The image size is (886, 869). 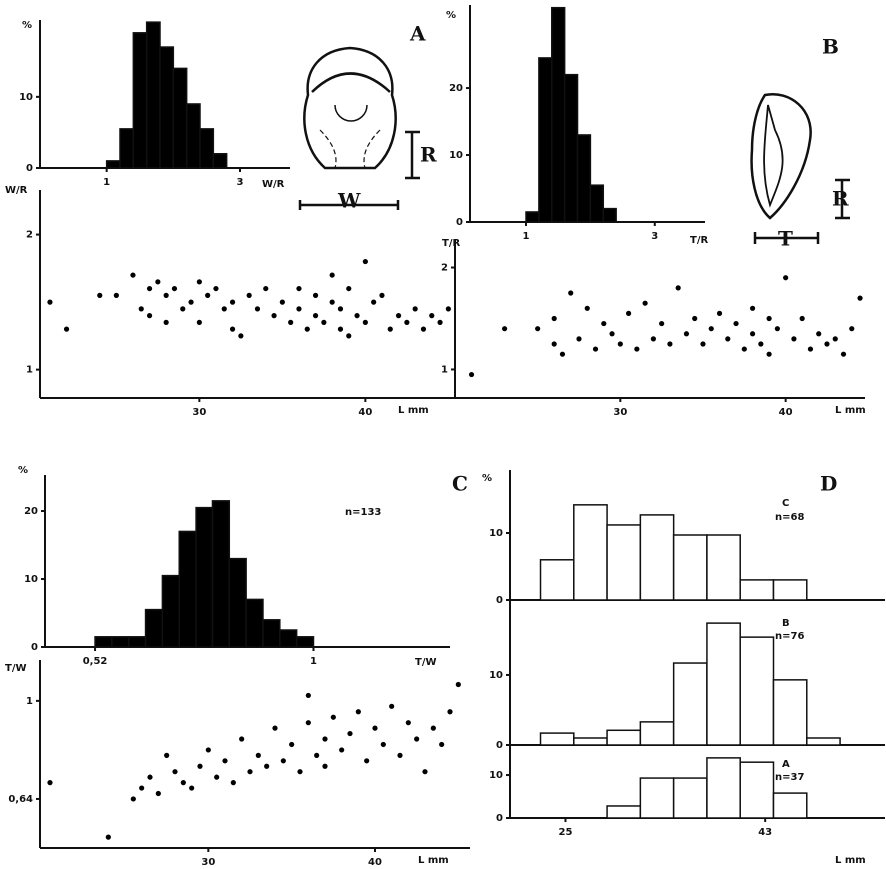 I want to click on y-label: T/R, so click(x=451, y=243).